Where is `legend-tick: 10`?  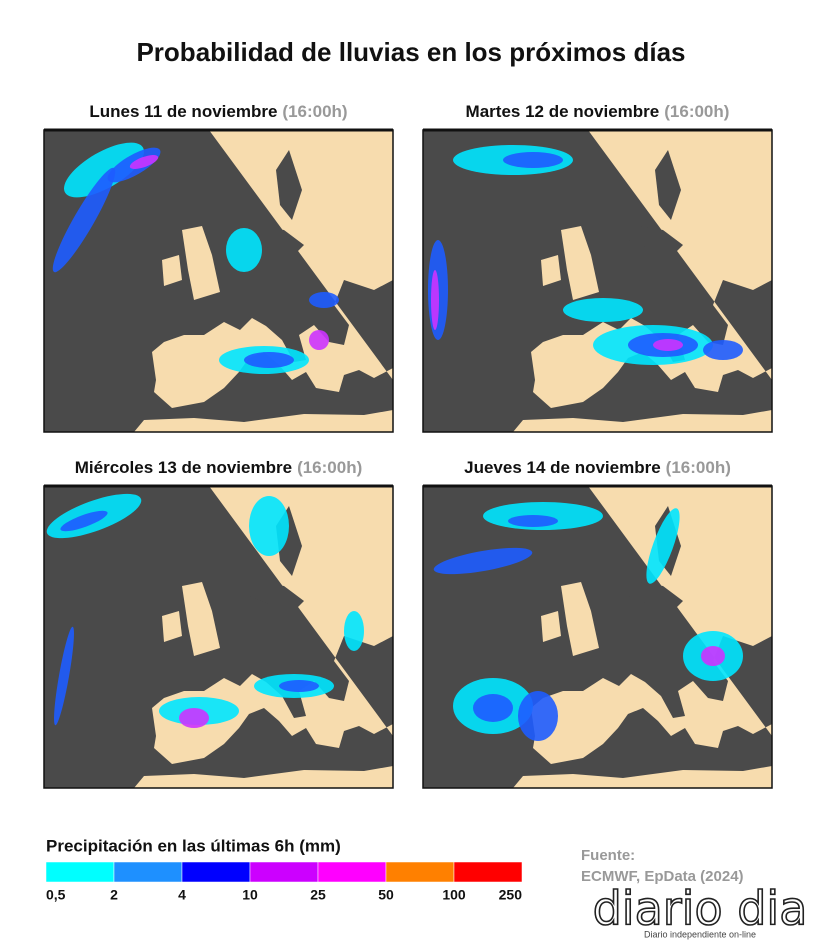 legend-tick: 10 is located at coordinates (250, 895).